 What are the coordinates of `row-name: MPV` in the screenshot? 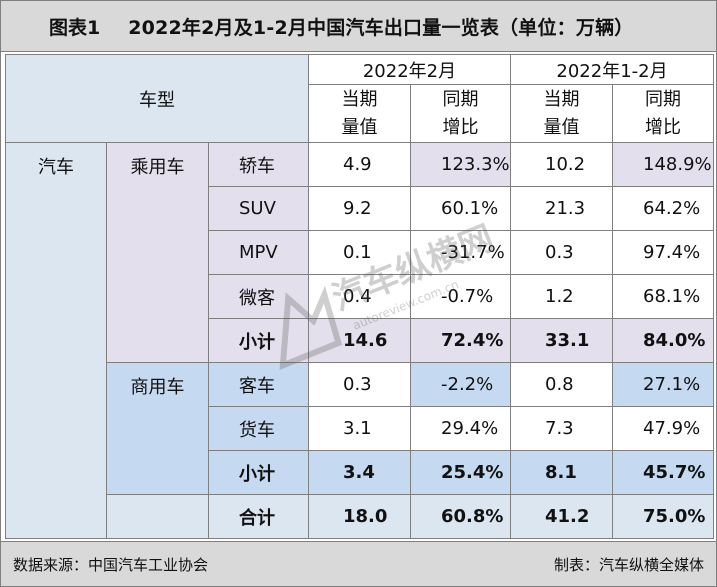 It's located at (258, 252).